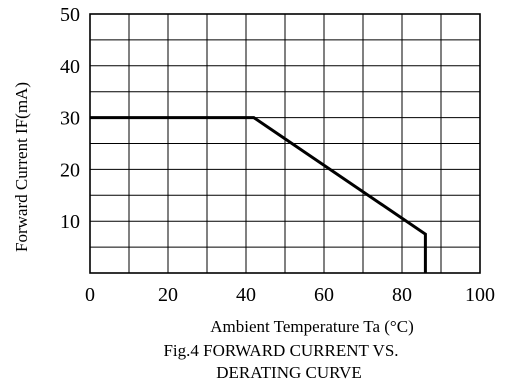 The image size is (505, 385). What do you see at coordinates (70, 170) in the screenshot?
I see `y-tick-label: 20` at bounding box center [70, 170].